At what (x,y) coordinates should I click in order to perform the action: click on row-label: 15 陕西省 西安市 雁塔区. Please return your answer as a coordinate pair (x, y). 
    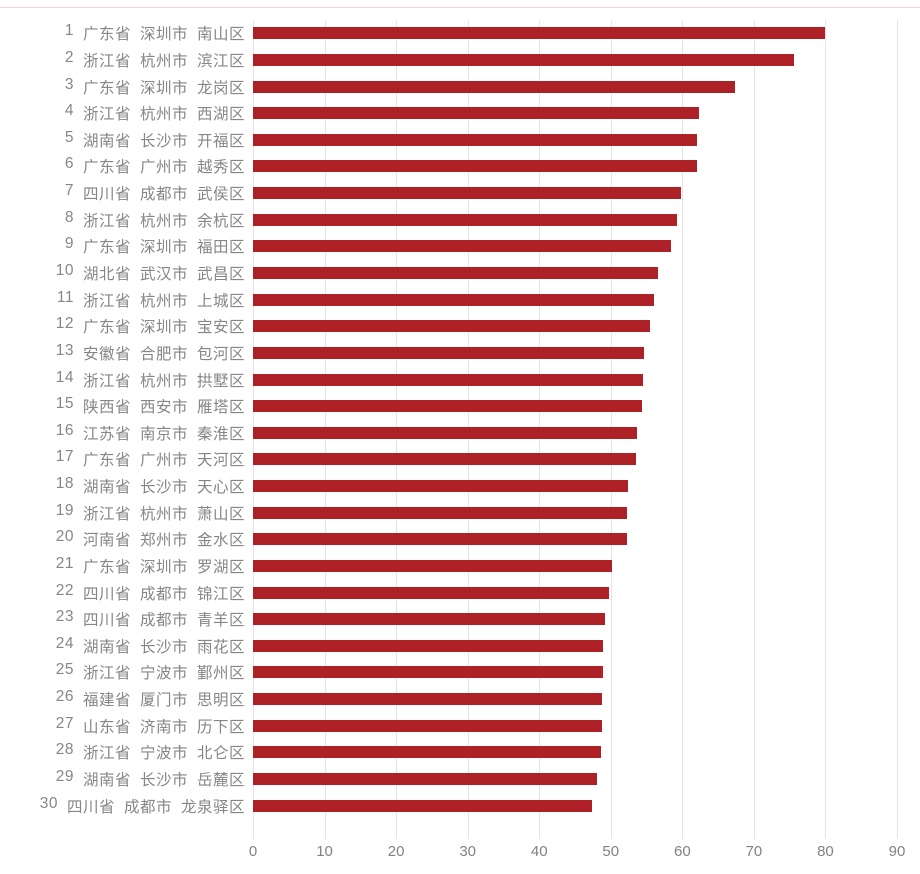
    Looking at the image, I should click on (150, 406).